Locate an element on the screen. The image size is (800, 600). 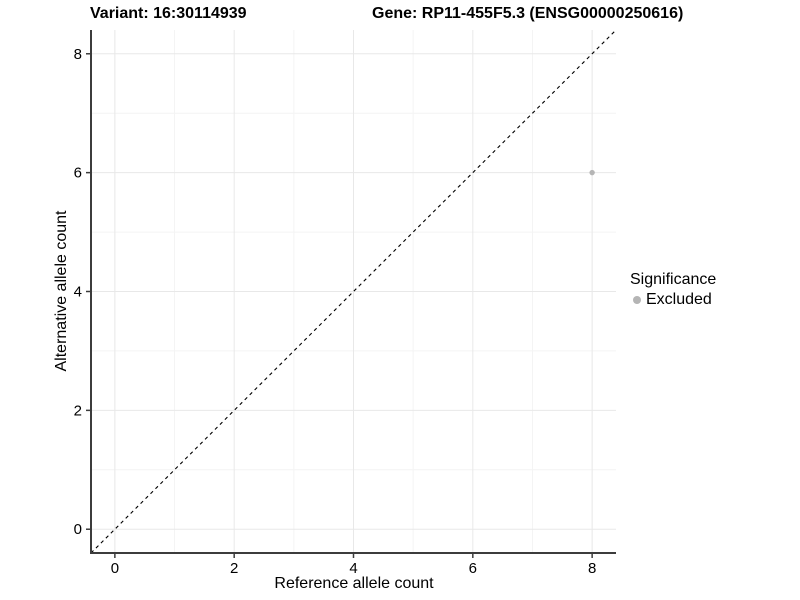
x-tick-label: 8 is located at coordinates (592, 568).